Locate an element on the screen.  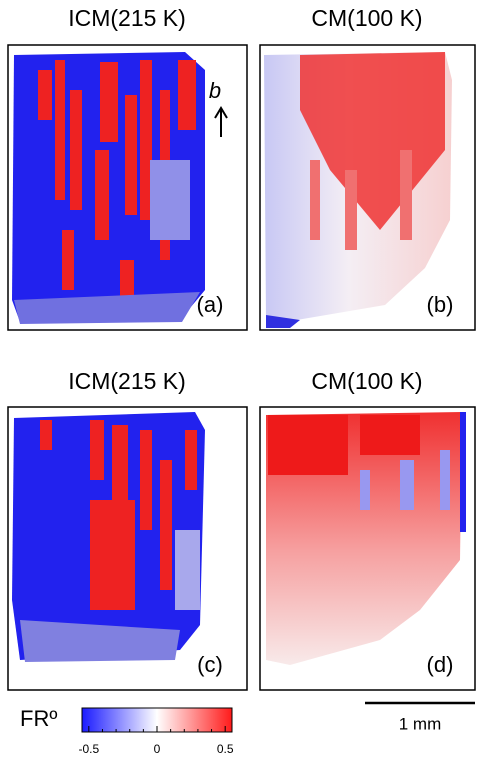
panel-a-image is located at coordinates (108, 188).